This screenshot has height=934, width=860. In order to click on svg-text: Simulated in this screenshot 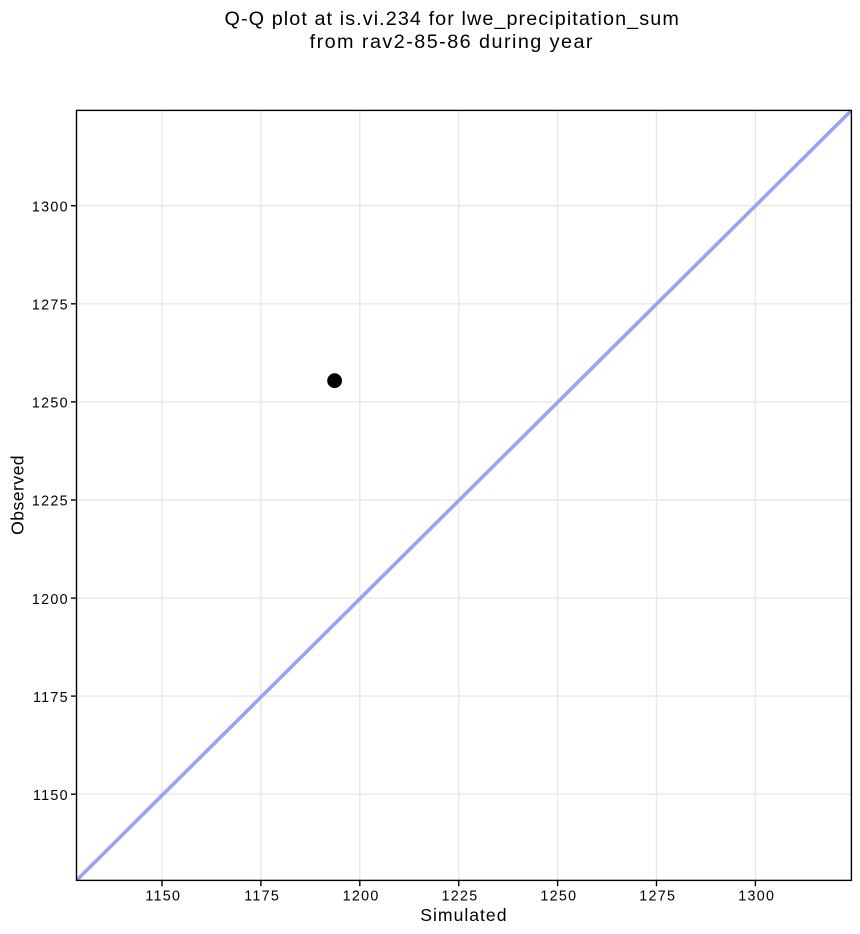, I will do `click(463, 915)`.